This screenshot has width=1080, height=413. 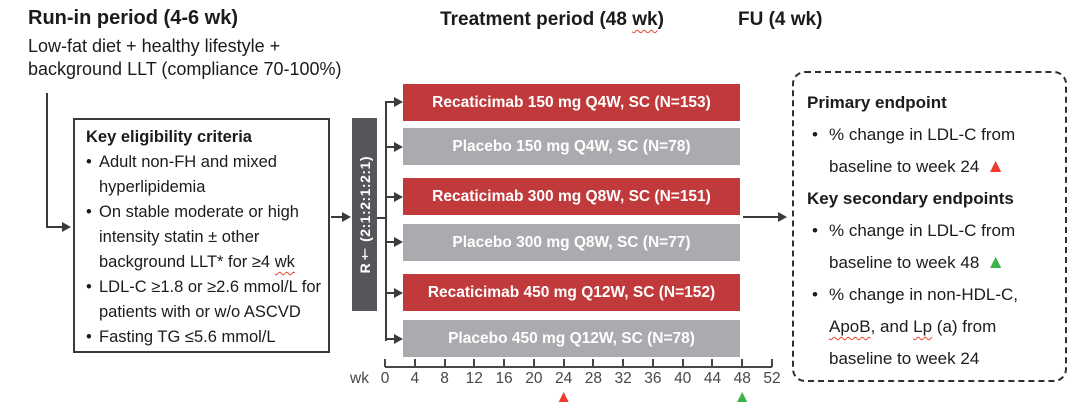 I want to click on arm-label: Recaticimab 150 mg Q4W, SC (N=153), so click(x=571, y=102).